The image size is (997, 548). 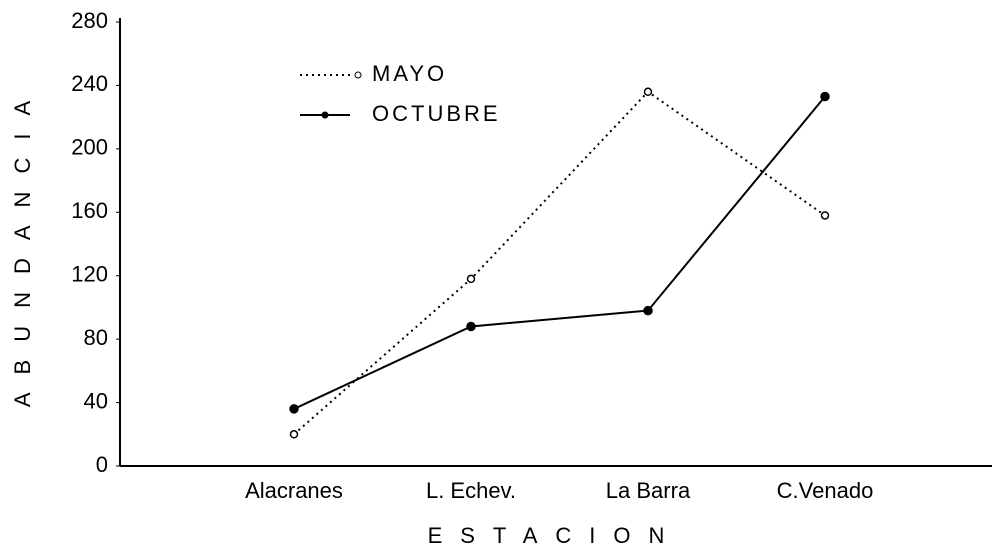 What do you see at coordinates (96, 337) in the screenshot?
I see `y-tick-label: 80` at bounding box center [96, 337].